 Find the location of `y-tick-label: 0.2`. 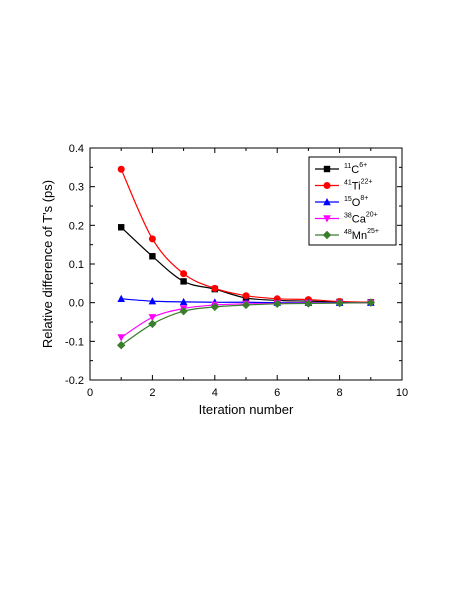

y-tick-label: 0.2 is located at coordinates (76, 226).